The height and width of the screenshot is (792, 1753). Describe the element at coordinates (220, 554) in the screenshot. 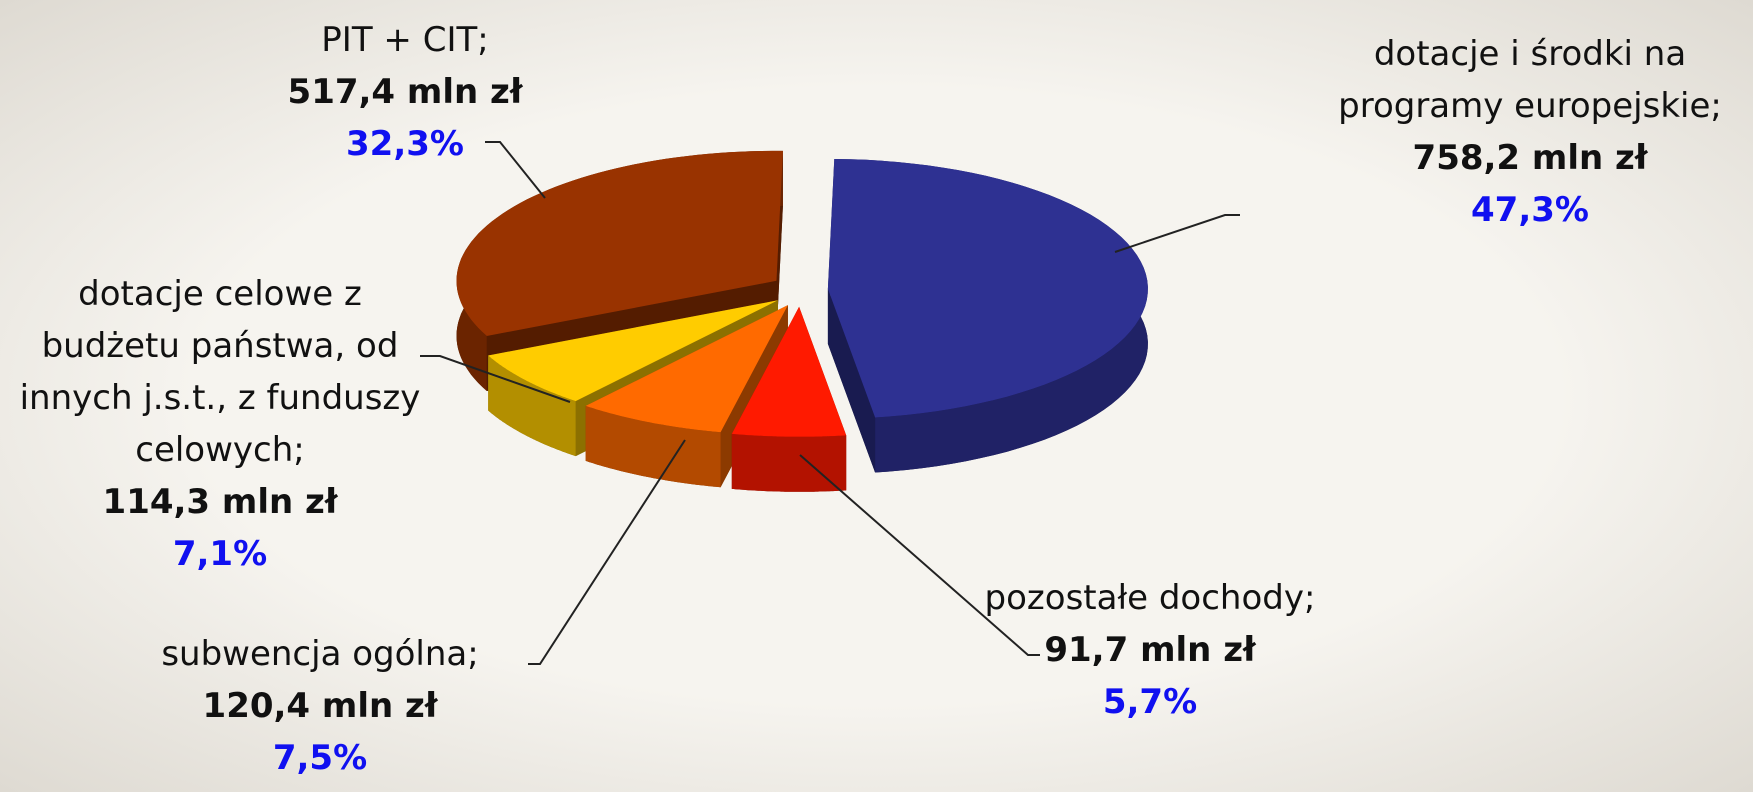

I see `percent-label: 7,1%` at that location.